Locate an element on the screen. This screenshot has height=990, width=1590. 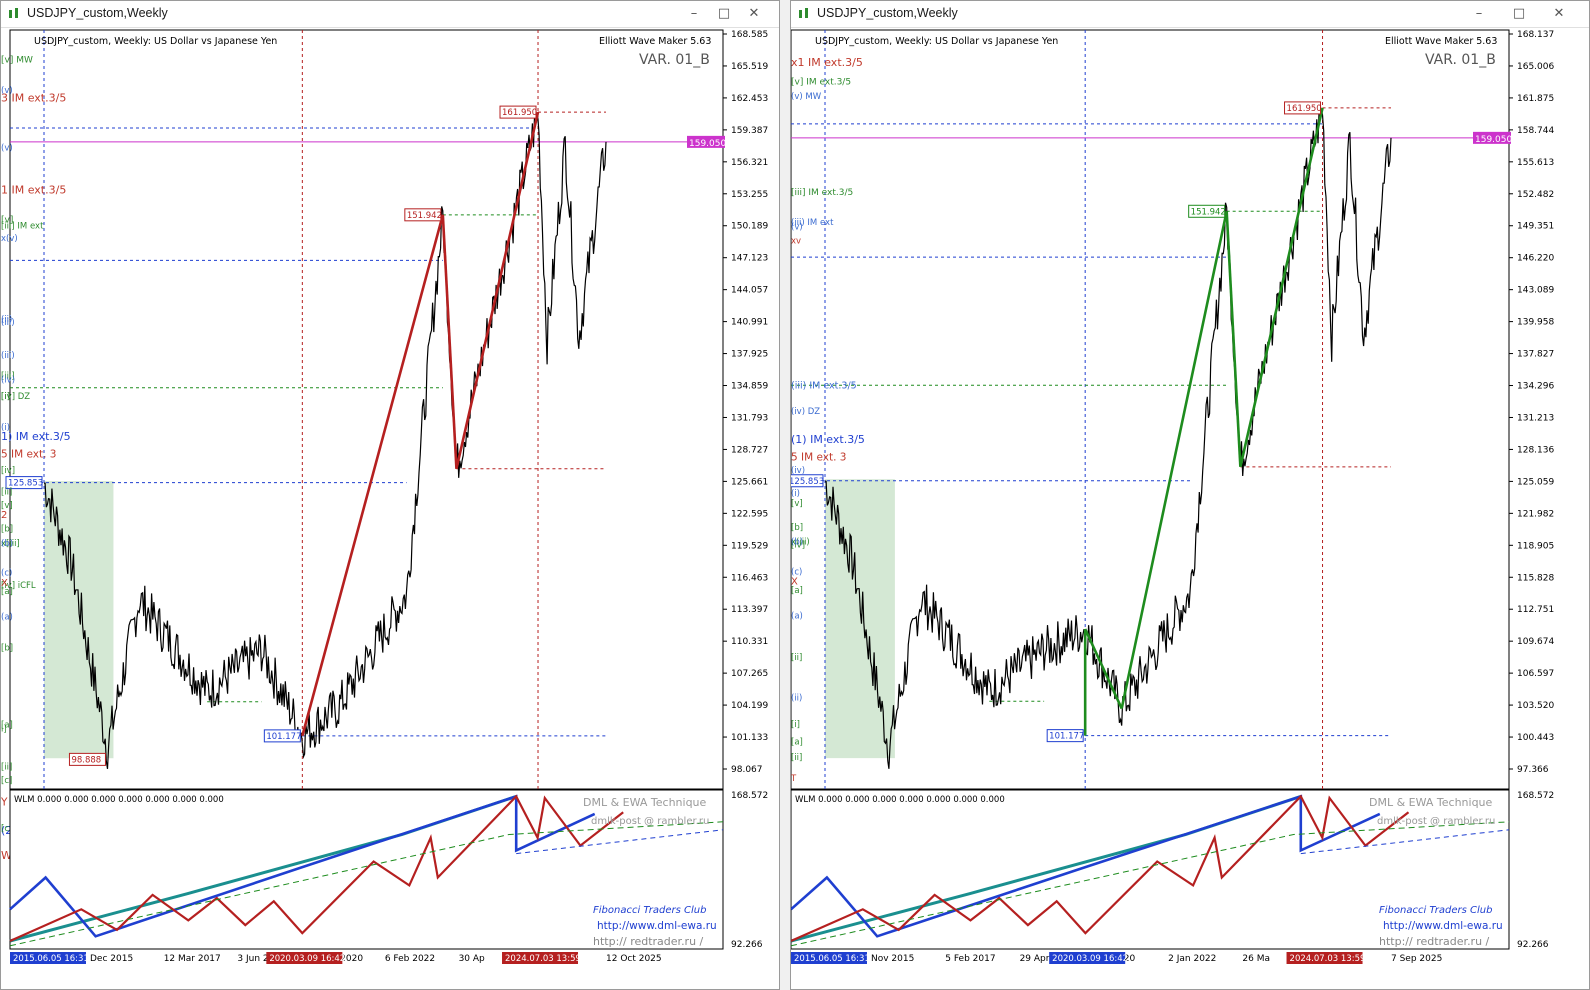
wave-label: xv is located at coordinates (796, 242).